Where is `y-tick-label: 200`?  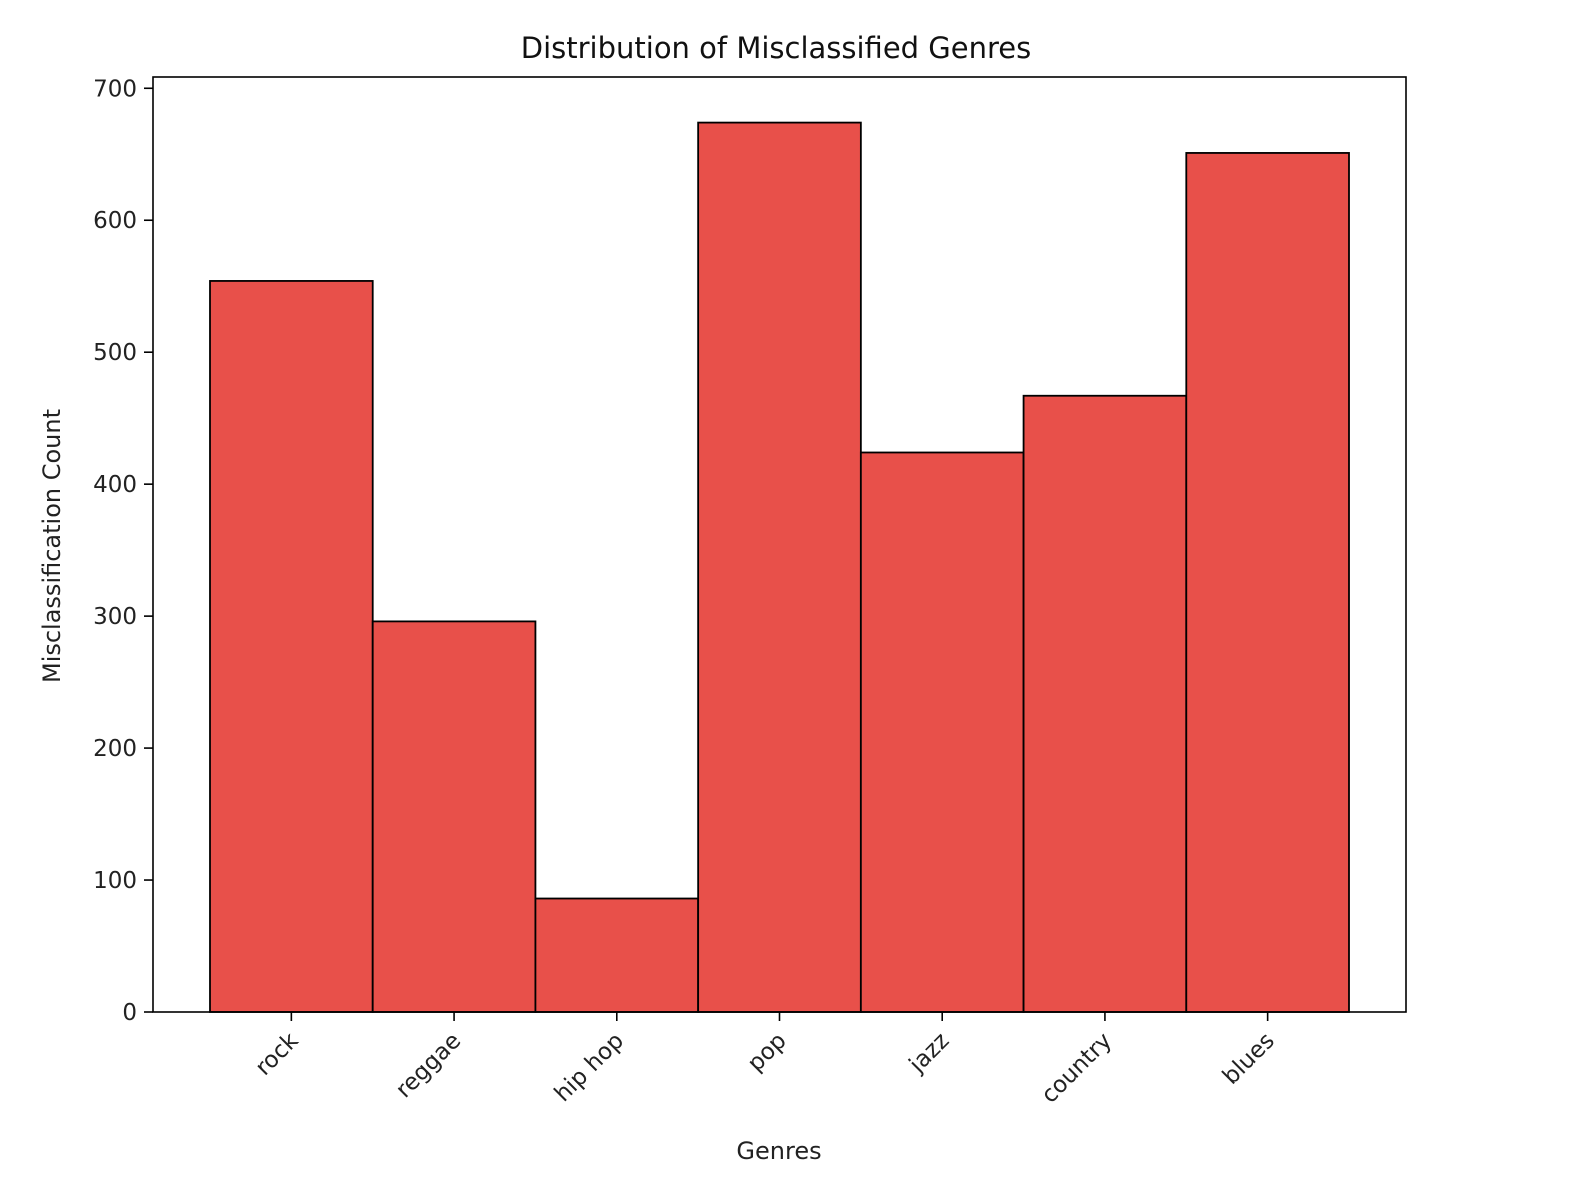
y-tick-label: 200 is located at coordinates (115, 749).